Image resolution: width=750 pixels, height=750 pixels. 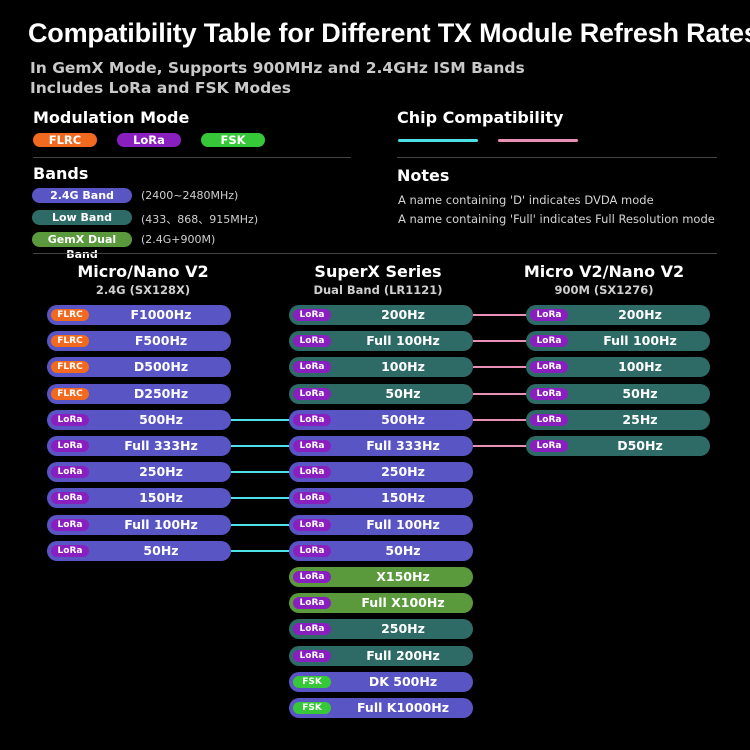 I want to click on rate-row-superx: LoRa 100Hz, so click(x=381, y=367).